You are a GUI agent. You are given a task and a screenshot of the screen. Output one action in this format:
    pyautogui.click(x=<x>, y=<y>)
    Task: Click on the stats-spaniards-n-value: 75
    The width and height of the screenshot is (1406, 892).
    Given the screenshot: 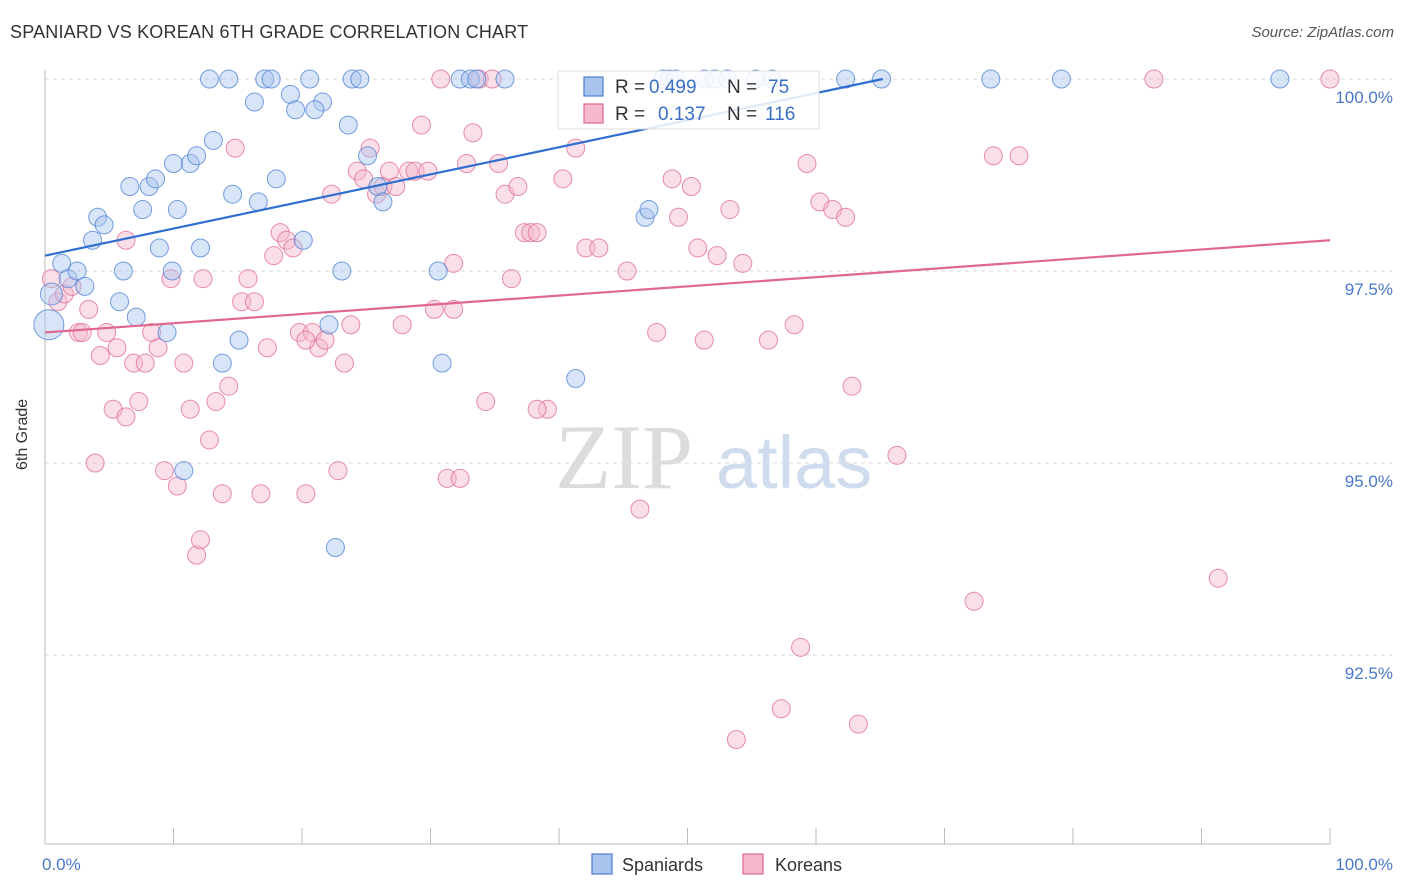 What is the action you would take?
    pyautogui.click(x=778, y=87)
    